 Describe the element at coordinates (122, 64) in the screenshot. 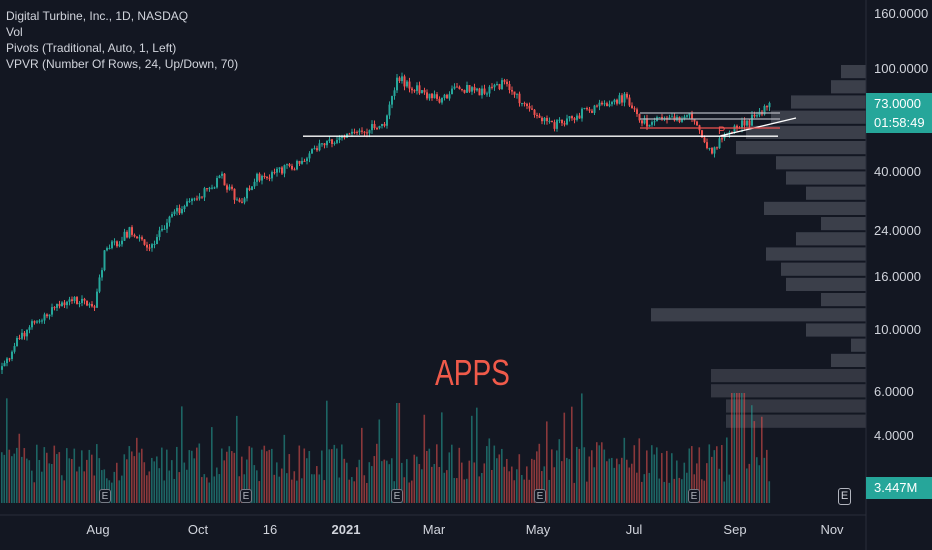

I see `vpvr-indicator-label: VPVR (Number Of Rows, 24, Up/Down, 70)` at that location.